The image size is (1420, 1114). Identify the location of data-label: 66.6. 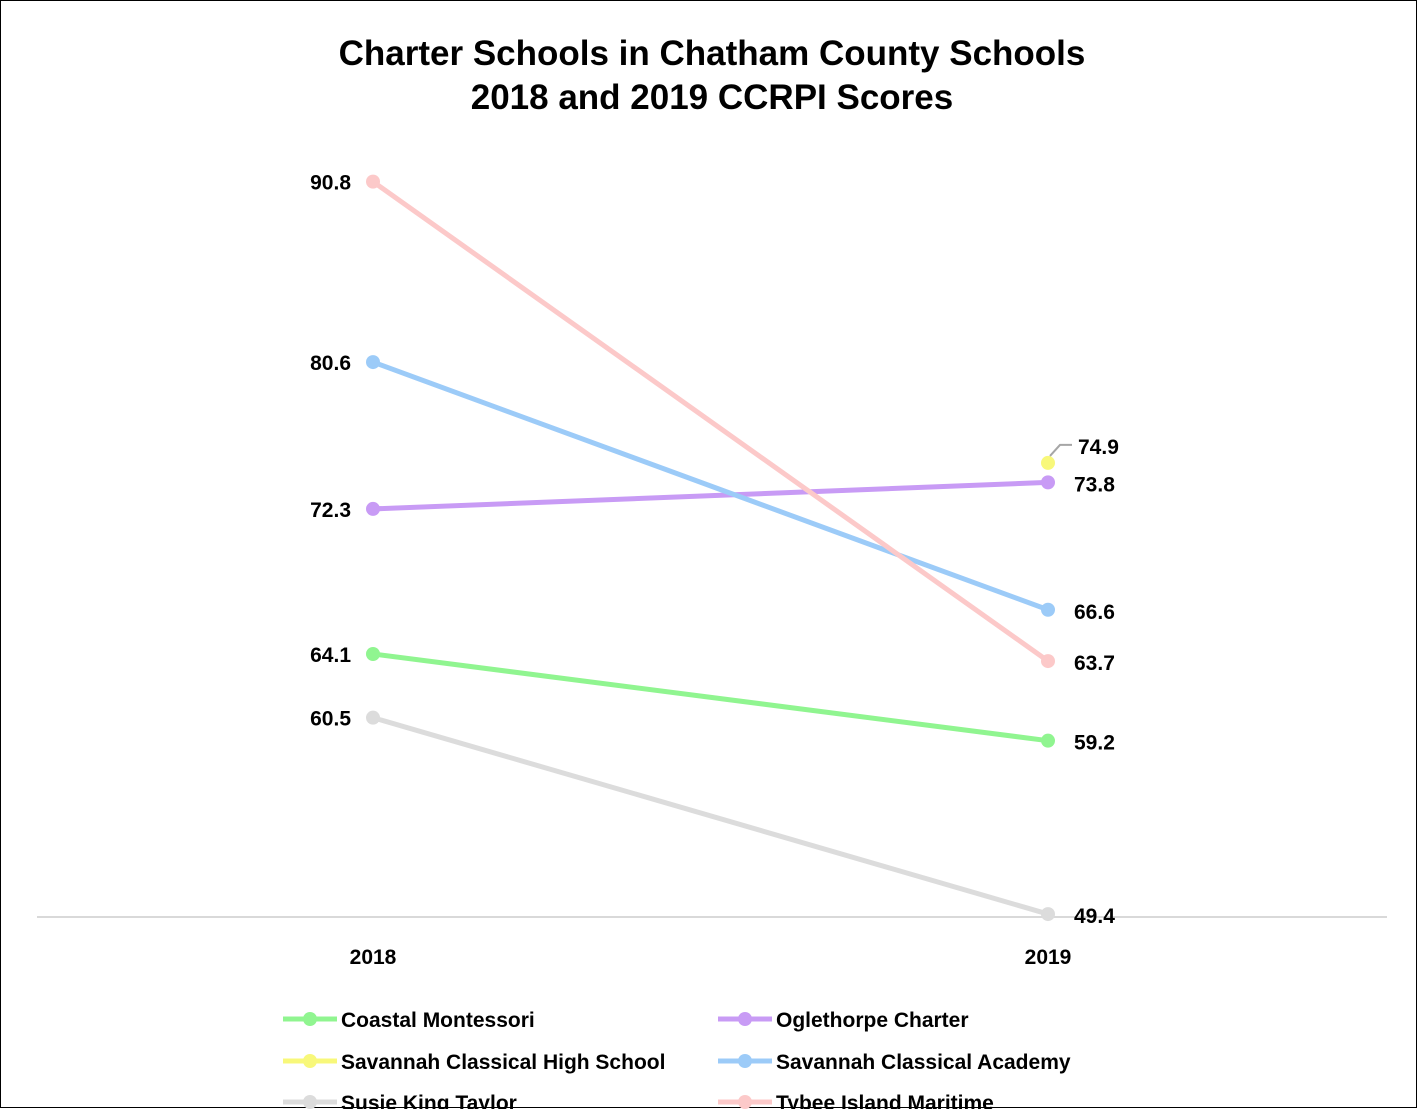
(1094, 612).